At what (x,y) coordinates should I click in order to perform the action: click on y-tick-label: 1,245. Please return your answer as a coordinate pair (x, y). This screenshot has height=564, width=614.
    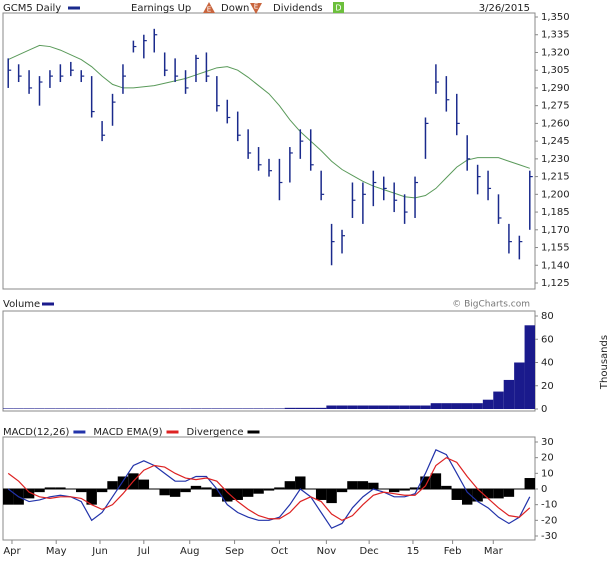
    Looking at the image, I should click on (555, 141).